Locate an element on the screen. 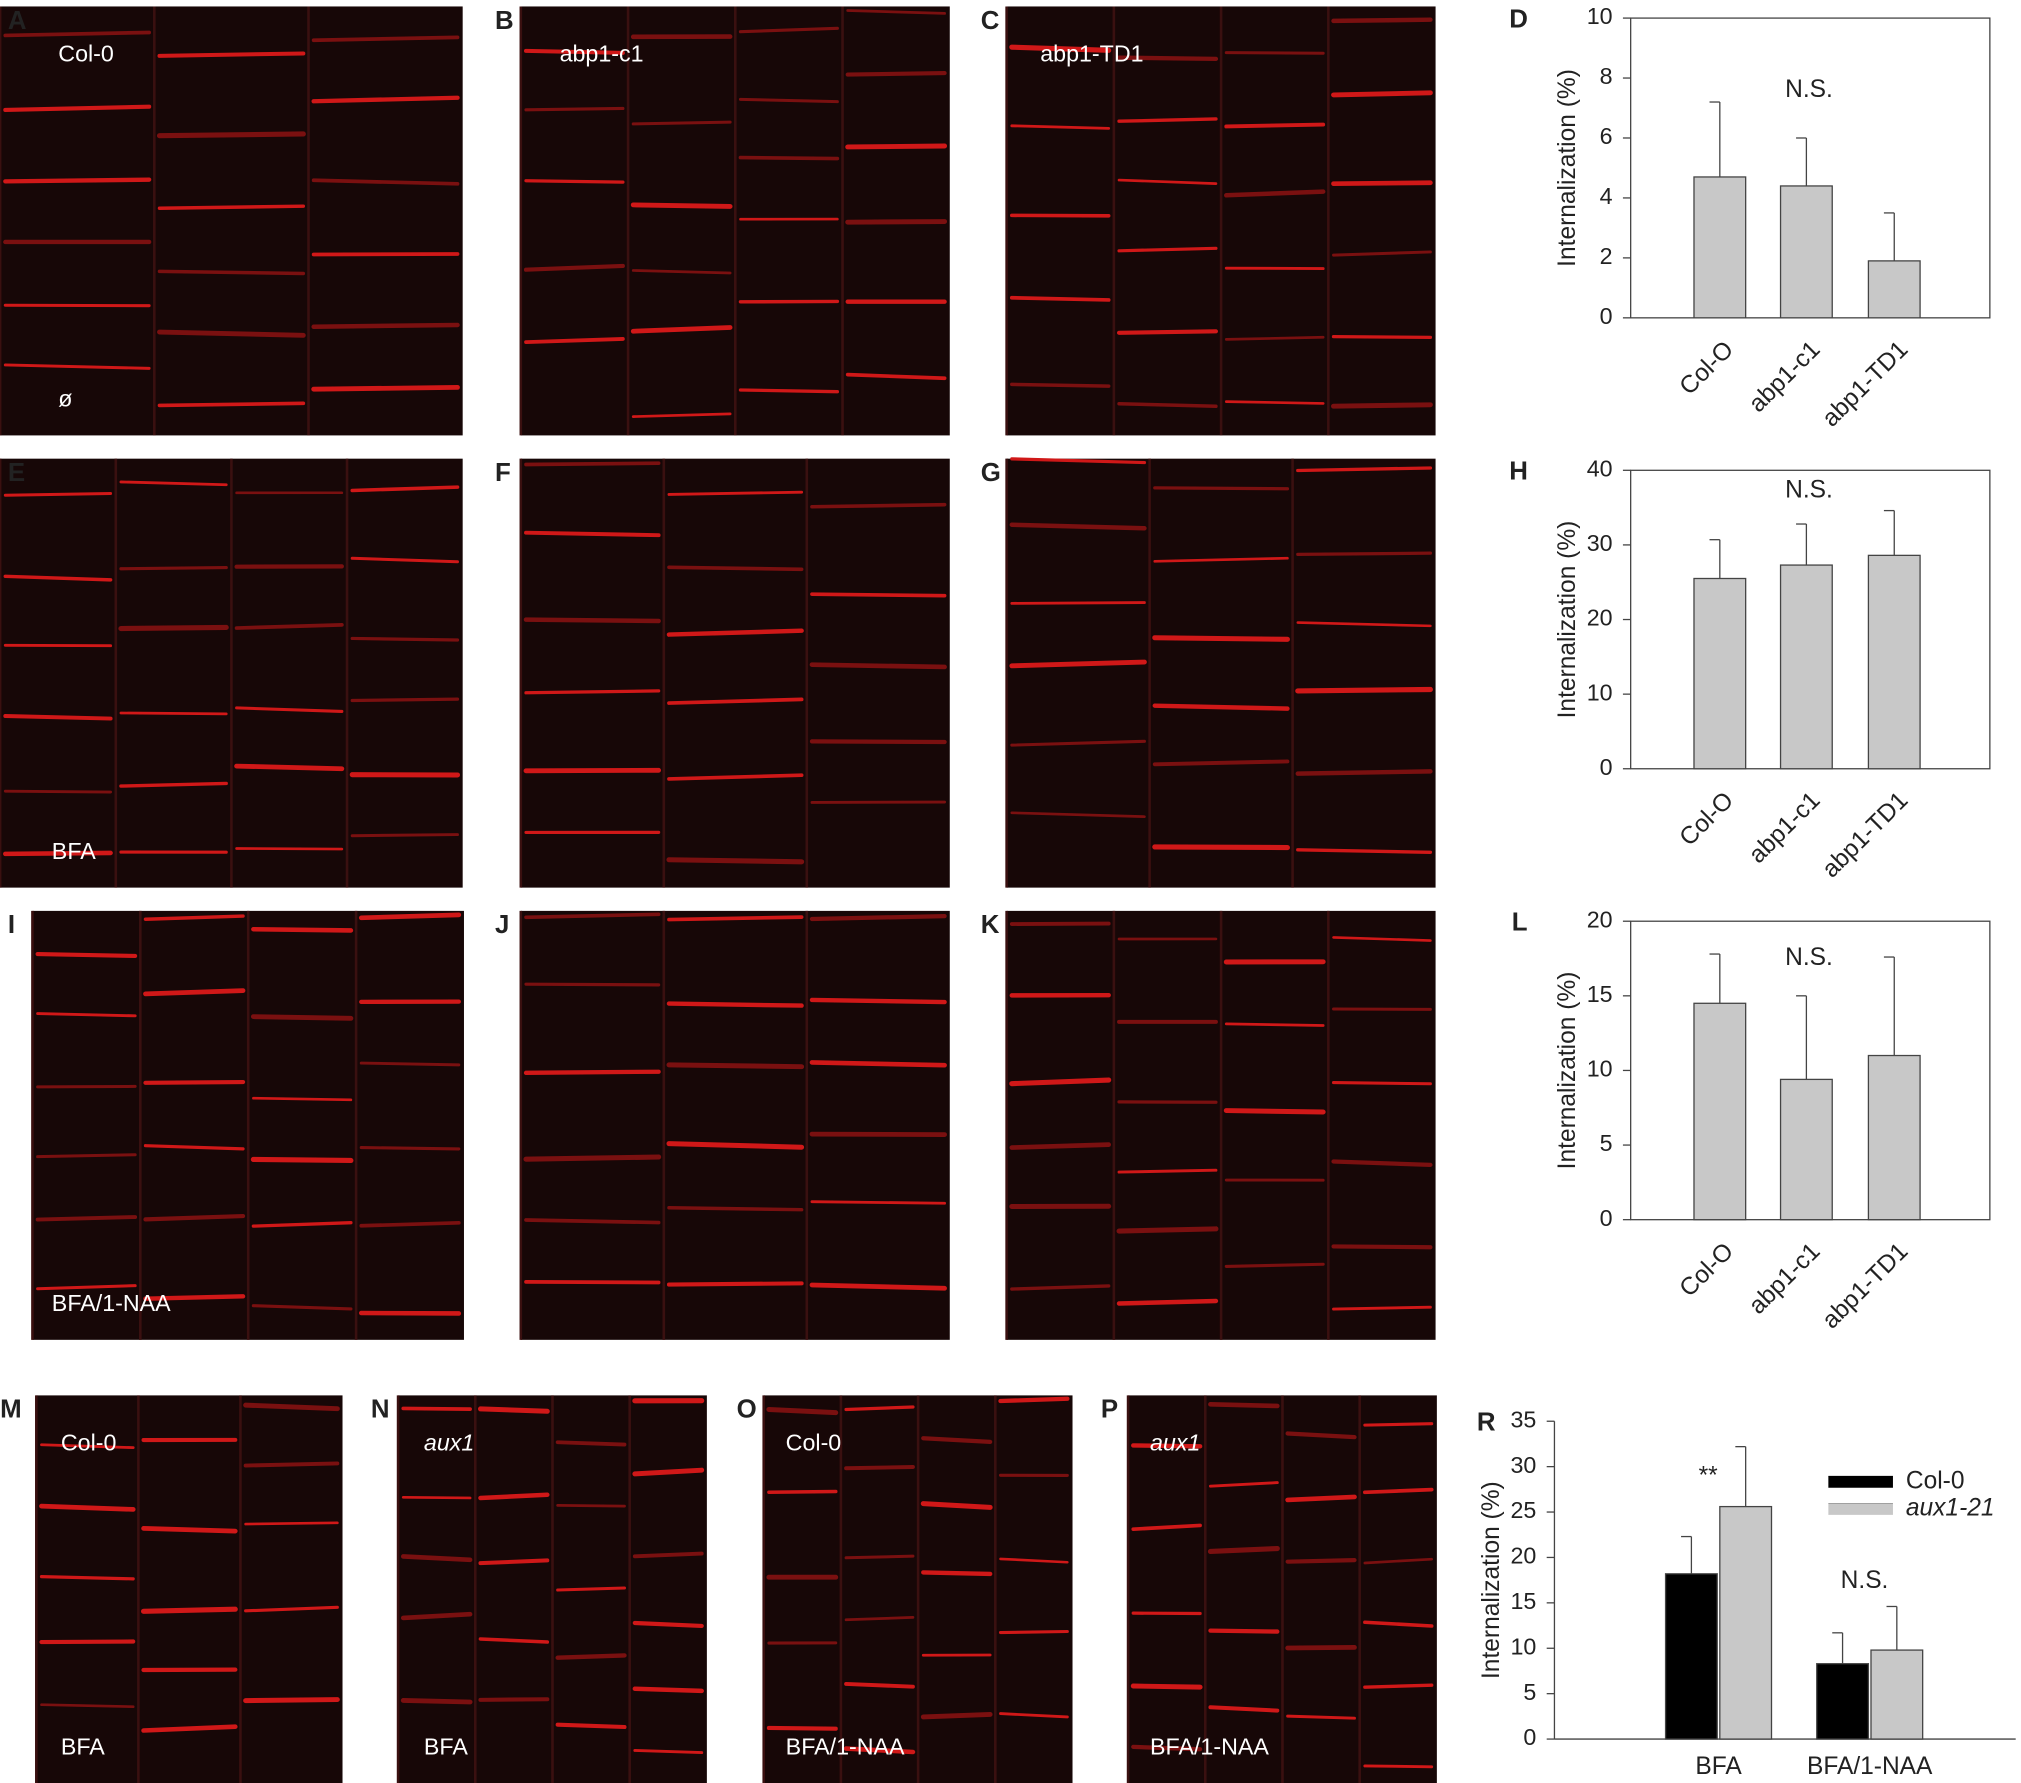 The image size is (2021, 1783). panel-label: Col-0 is located at coordinates (814, 1443).